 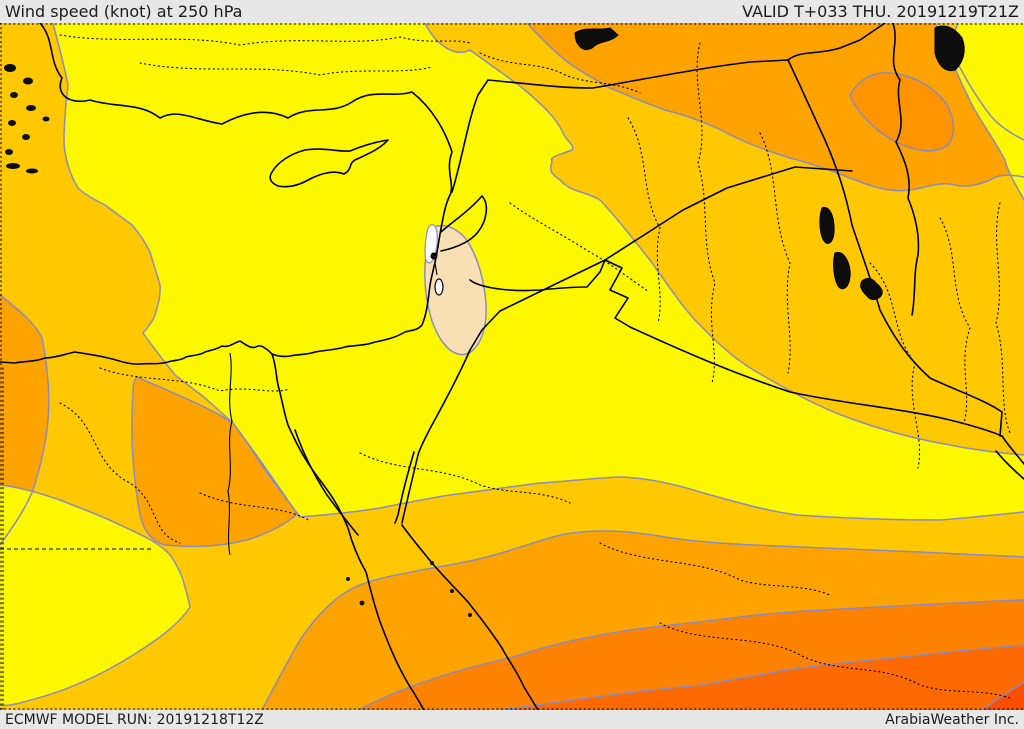 I want to click on model-run-label: ECMWF MODEL RUN: 20191218T12Z, so click(x=134, y=719).